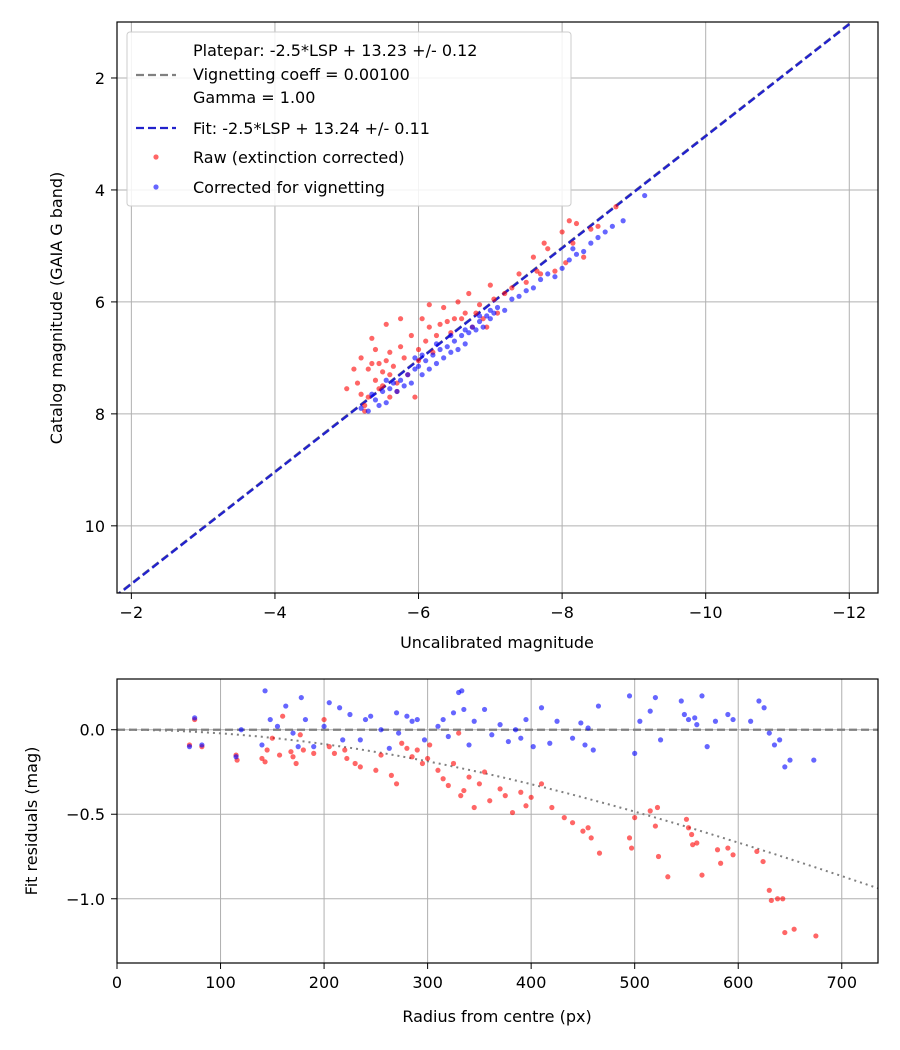 This screenshot has height=1050, width=900. I want to click on top-y-tick-label: 4, so click(100, 190).